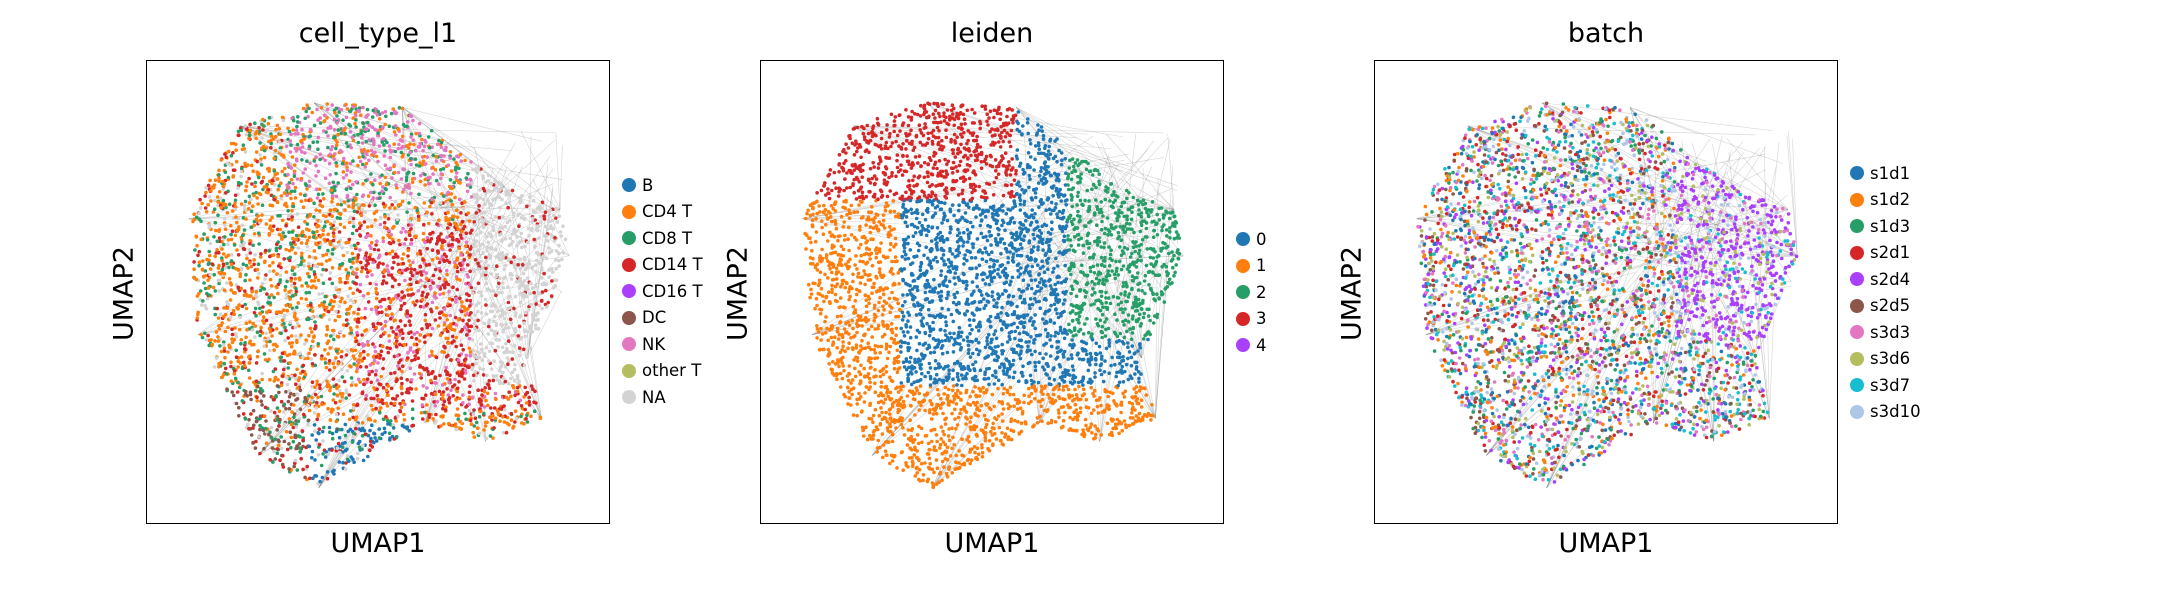 The height and width of the screenshot is (600, 2173). I want to click on legend-marker, so click(629, 291).